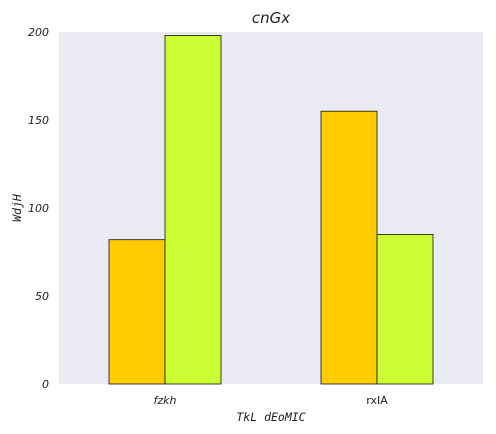  What do you see at coordinates (165, 400) in the screenshot?
I see `x-tick-label-fzkh: fzkh` at bounding box center [165, 400].